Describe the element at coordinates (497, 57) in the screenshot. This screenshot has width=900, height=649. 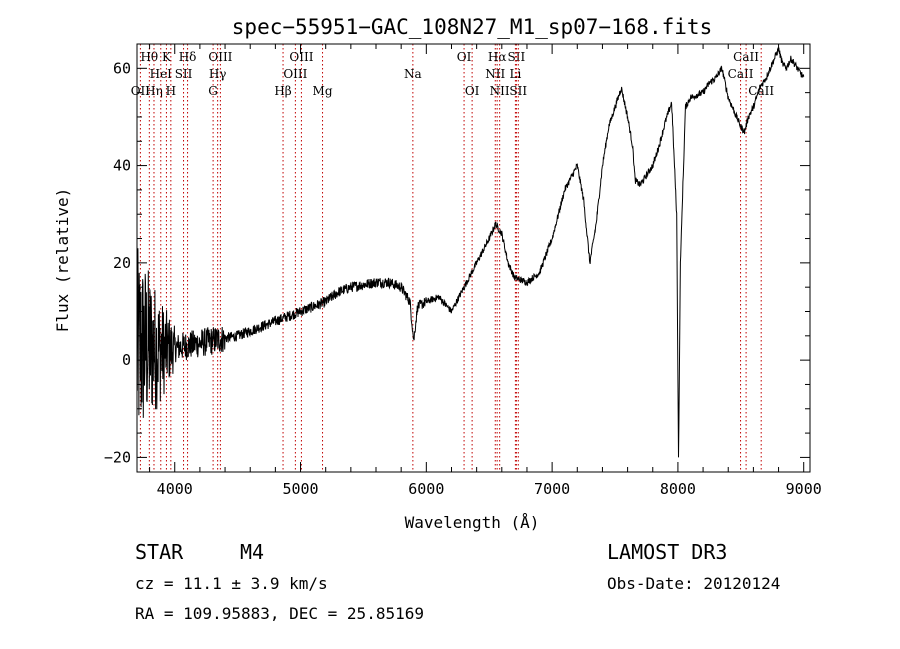
I see `spectral-line-label: Hα` at that location.